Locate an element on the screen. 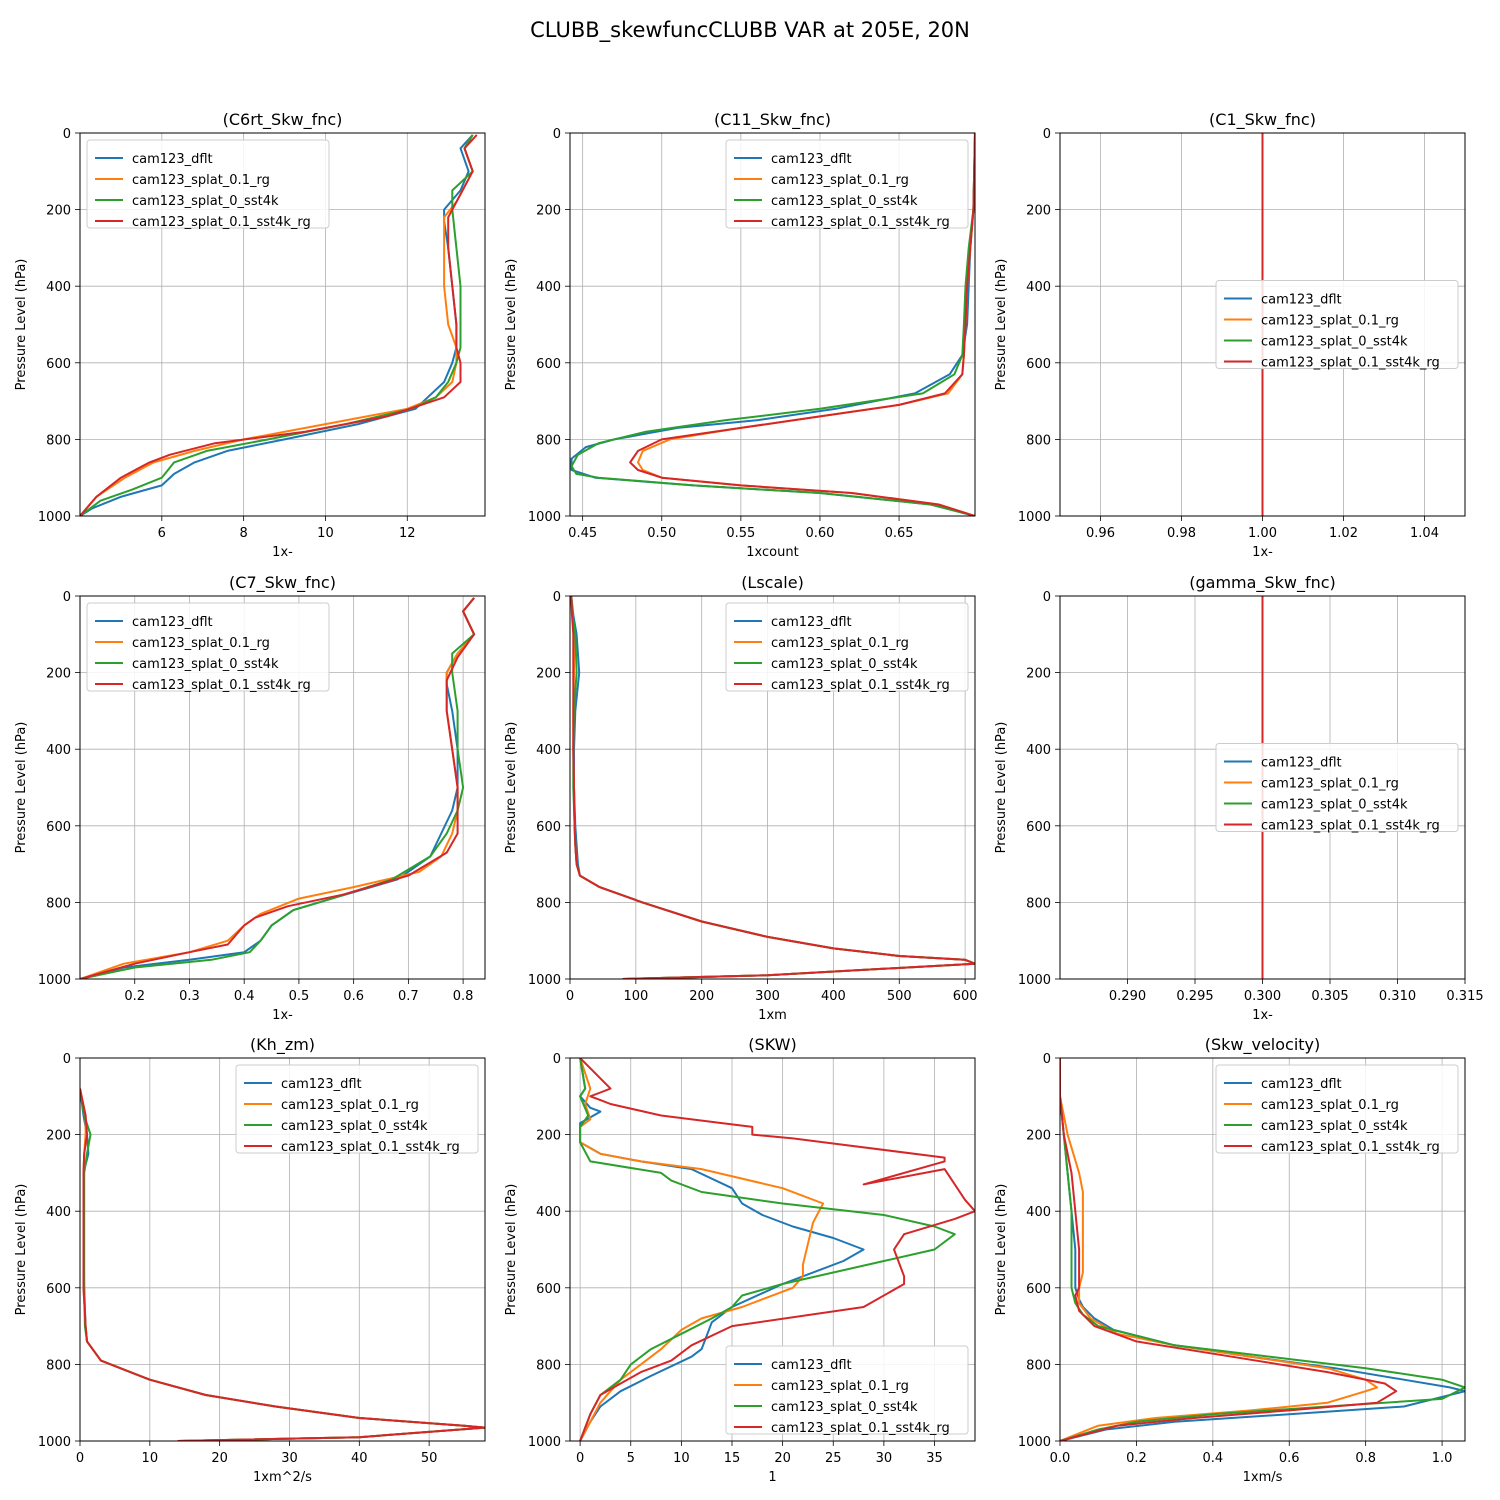 Image resolution: width=1500 pixels, height=1500 pixels. x-tick-label: 1.02 is located at coordinates (1343, 533).